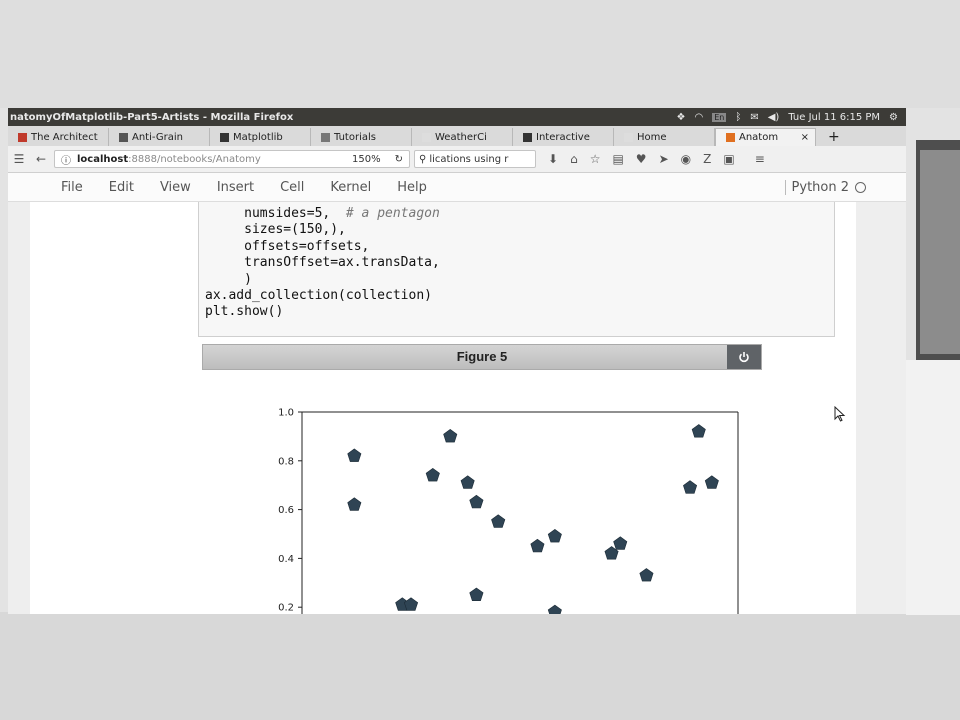 The image size is (960, 720). What do you see at coordinates (41, 159) in the screenshot?
I see `back-arrow-icon: ←` at bounding box center [41, 159].